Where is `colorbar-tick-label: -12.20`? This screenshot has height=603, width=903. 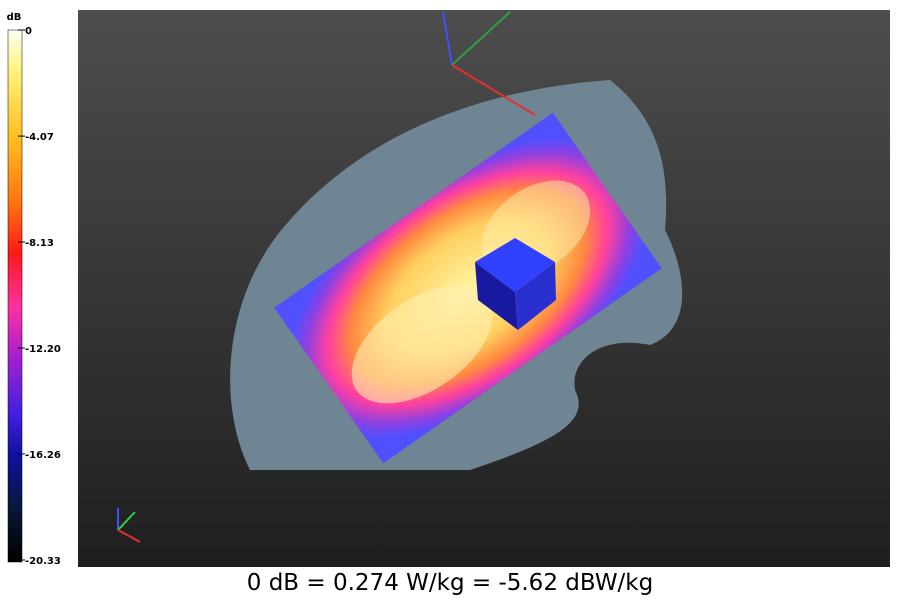
colorbar-tick-label: -12.20 is located at coordinates (43, 349).